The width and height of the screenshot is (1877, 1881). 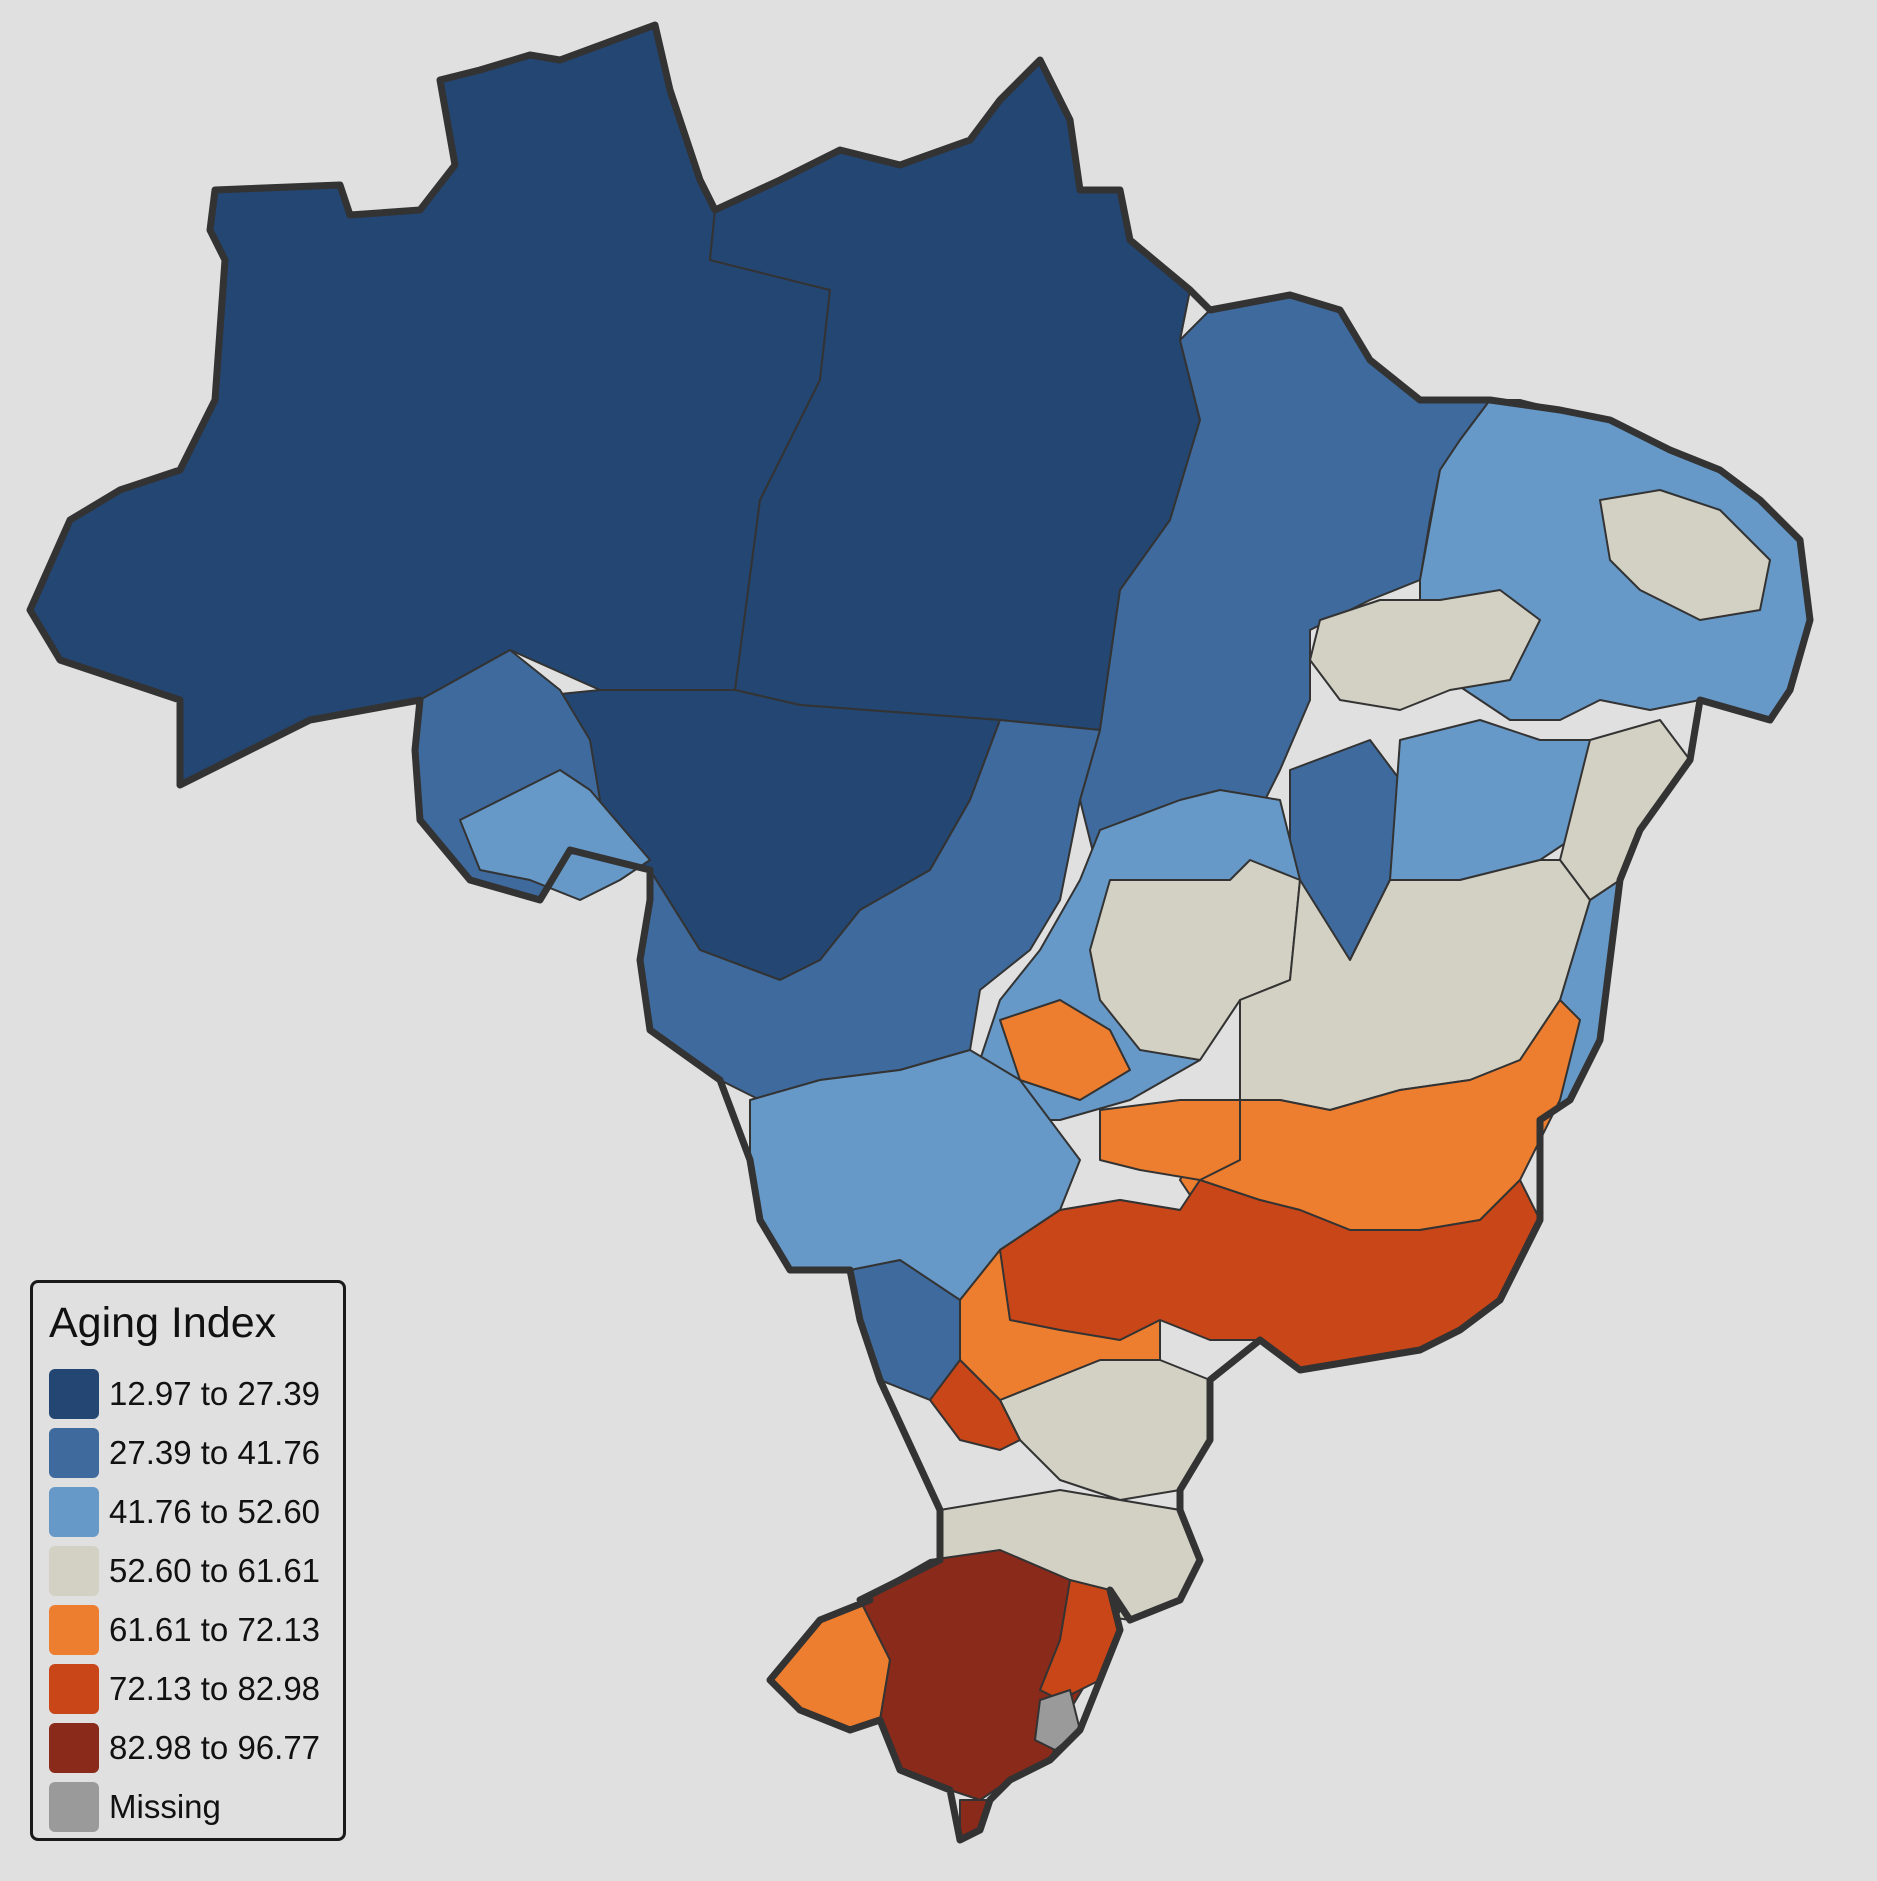 I want to click on legend-item: 41.76 to 52.60, so click(x=196, y=1511).